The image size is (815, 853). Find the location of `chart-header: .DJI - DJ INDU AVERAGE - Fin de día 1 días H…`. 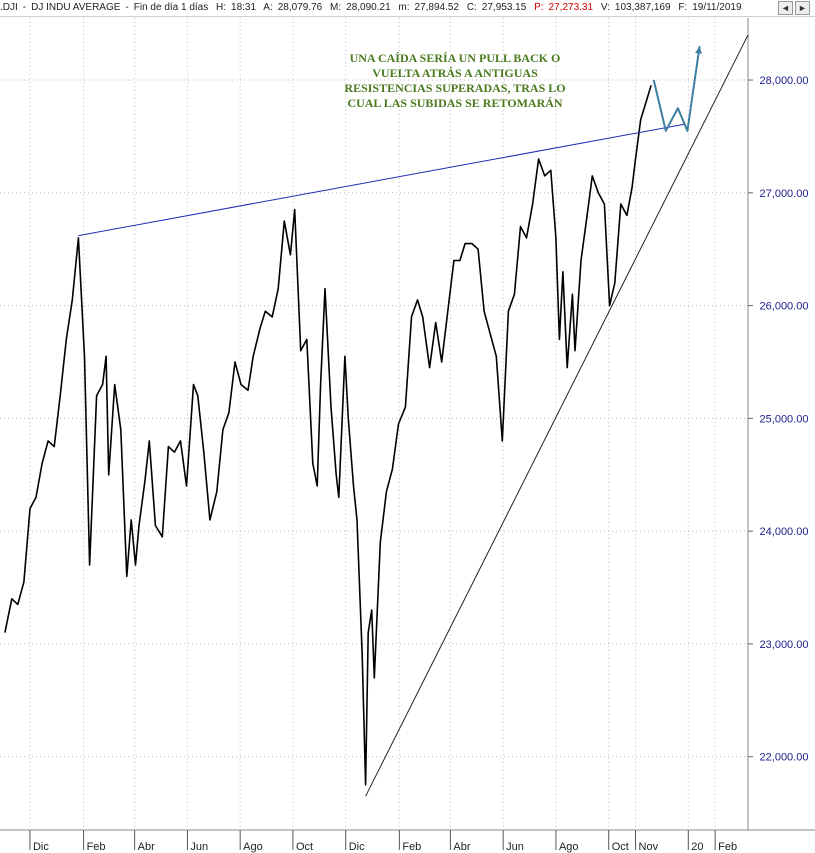

chart-header: .DJI - DJ INDU AVERAGE - Fin de día 1 días H… is located at coordinates (407, 8).